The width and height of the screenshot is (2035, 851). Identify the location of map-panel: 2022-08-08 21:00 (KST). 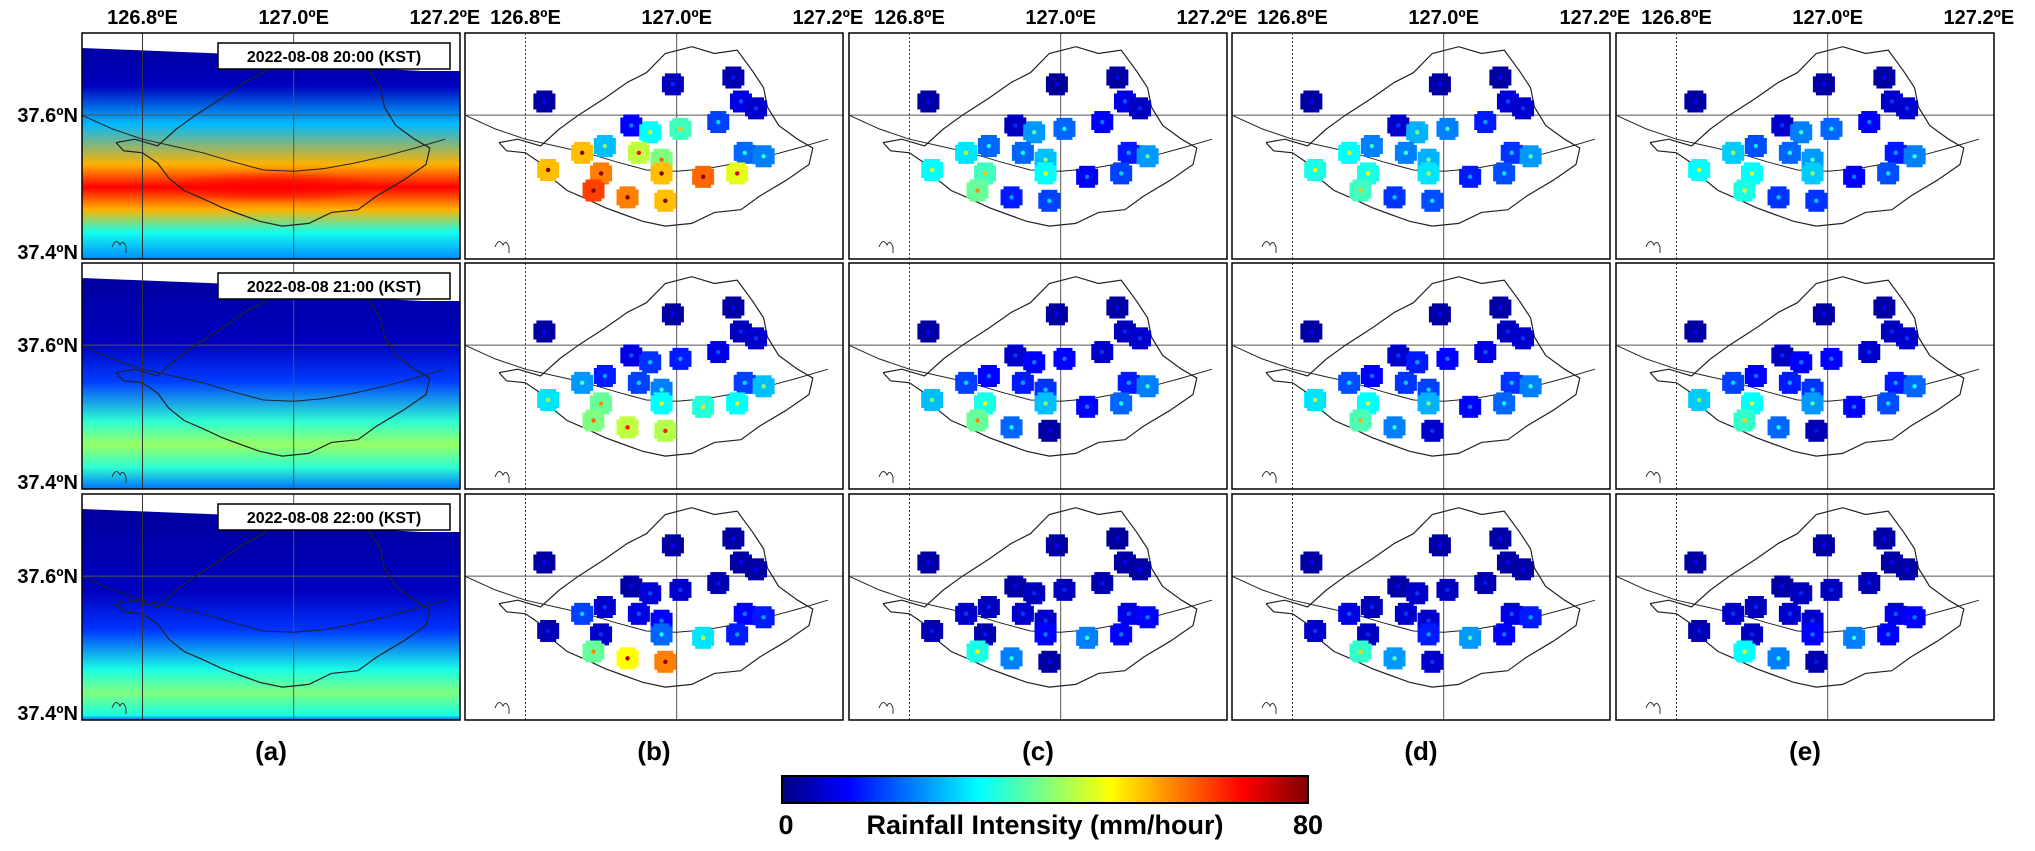
(271, 376).